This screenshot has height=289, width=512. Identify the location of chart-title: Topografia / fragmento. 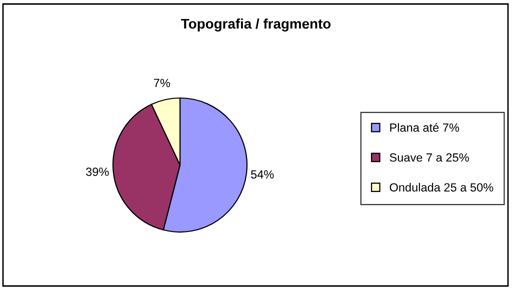
(256, 25).